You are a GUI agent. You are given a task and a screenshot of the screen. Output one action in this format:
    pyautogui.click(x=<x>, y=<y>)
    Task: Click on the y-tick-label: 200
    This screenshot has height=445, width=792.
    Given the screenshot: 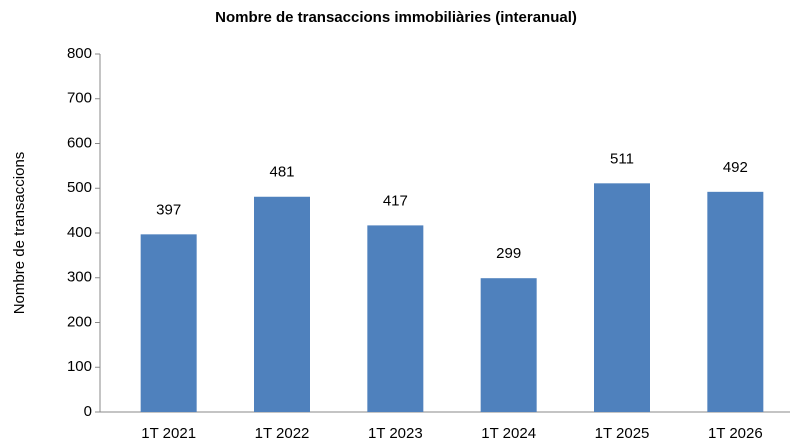 What is the action you would take?
    pyautogui.click(x=79, y=321)
    